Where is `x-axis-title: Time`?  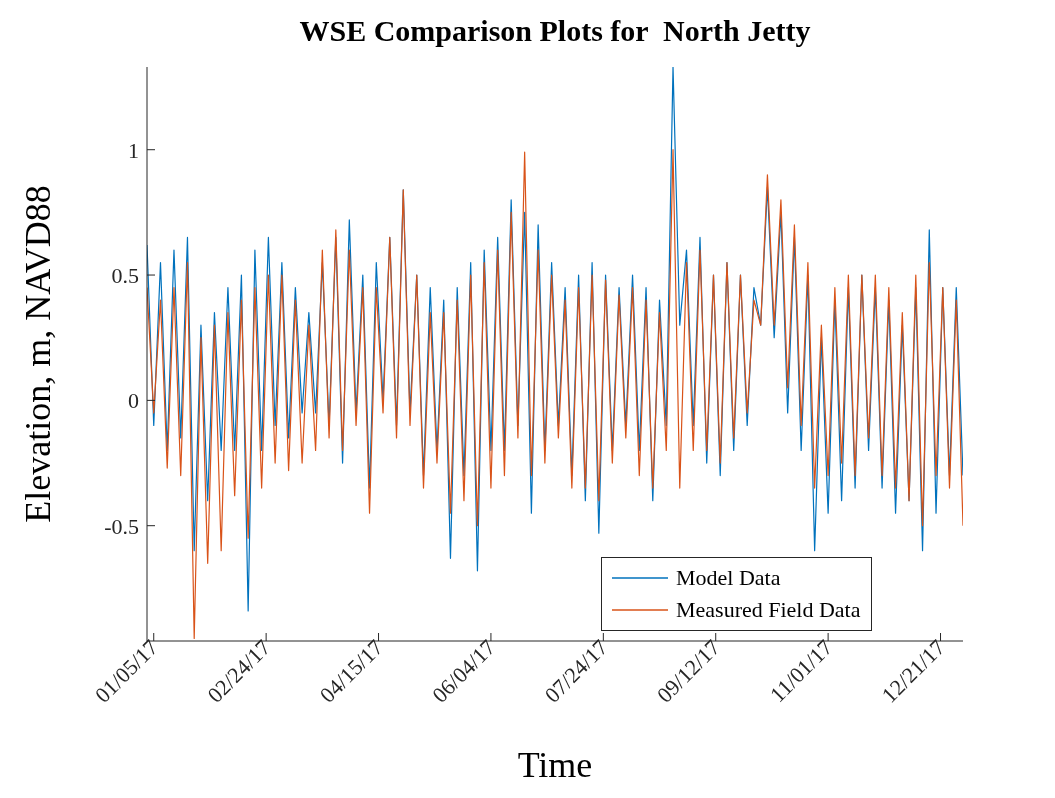 x-axis-title: Time is located at coordinates (555, 765).